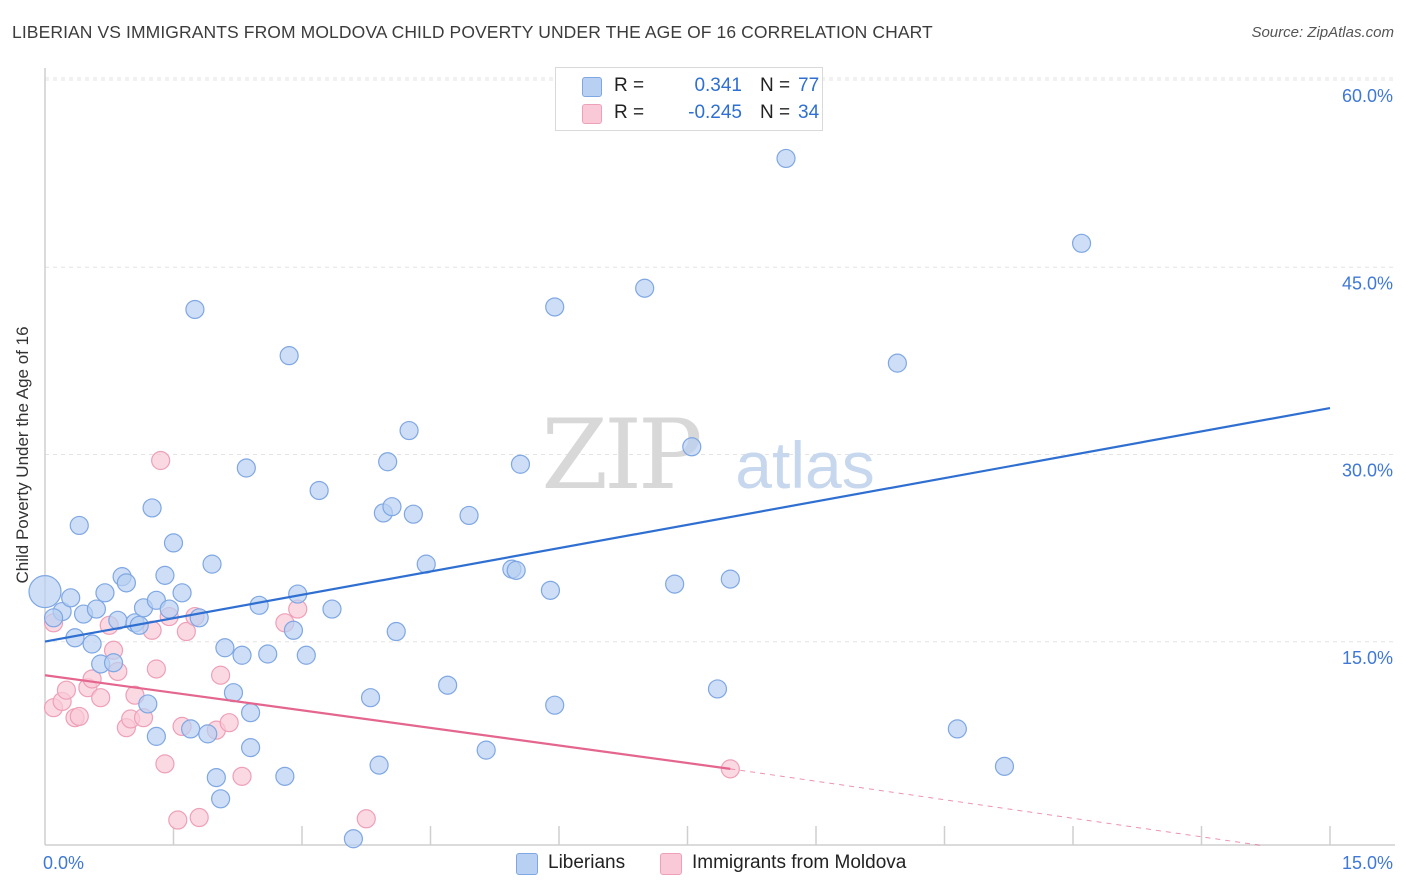  I want to click on moldova-trend-extension, so click(995, 807).